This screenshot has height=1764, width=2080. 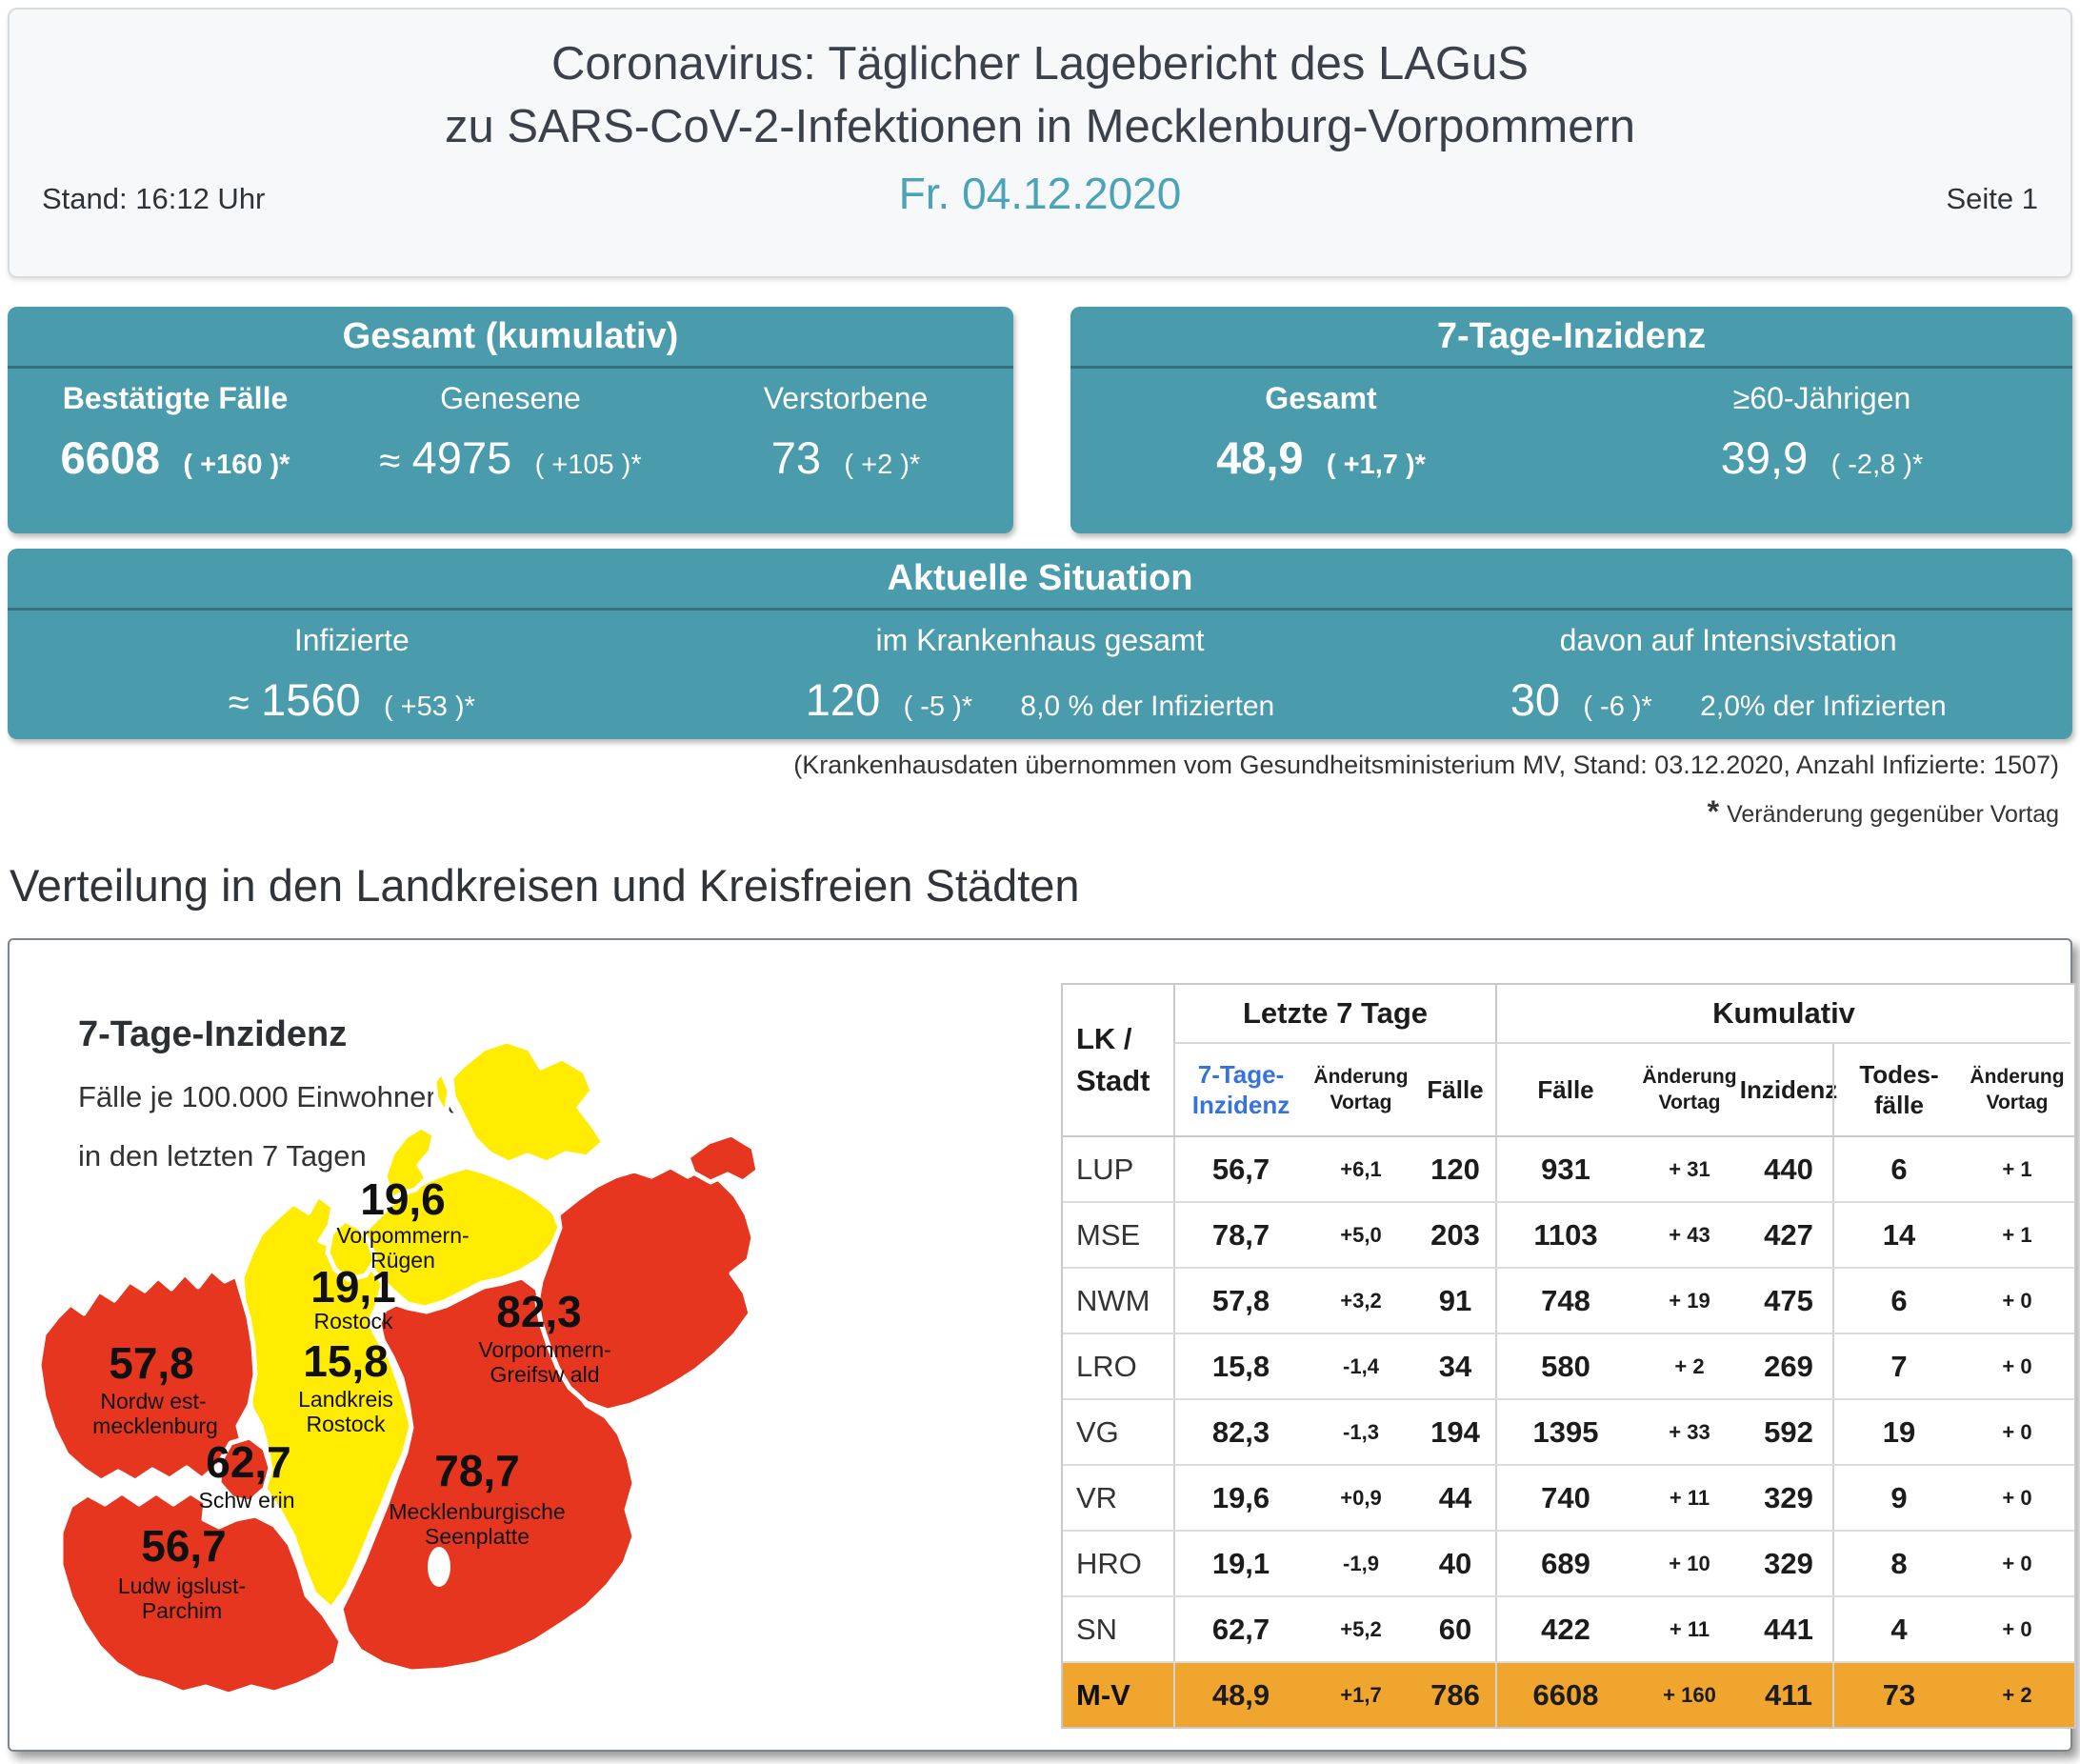 I want to click on table-cell: 44, so click(x=1455, y=1497).